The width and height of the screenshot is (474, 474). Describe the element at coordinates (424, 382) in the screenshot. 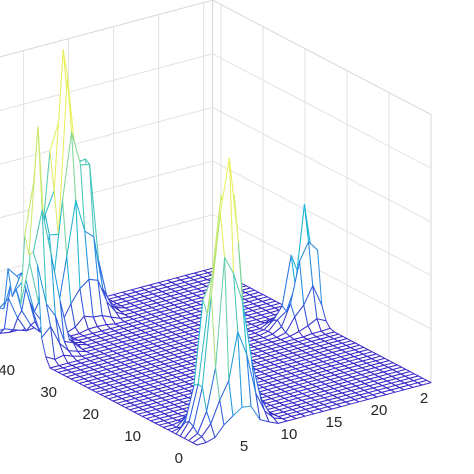

I see `mesh-cell` at that location.